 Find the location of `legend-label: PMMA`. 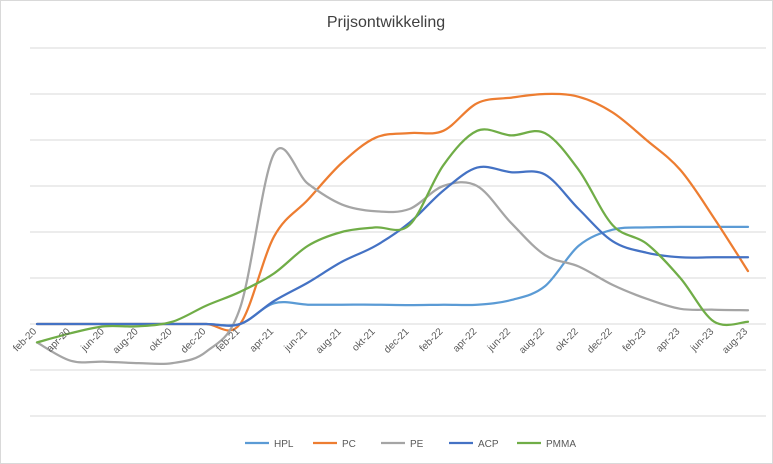

legend-label: PMMA is located at coordinates (561, 444).